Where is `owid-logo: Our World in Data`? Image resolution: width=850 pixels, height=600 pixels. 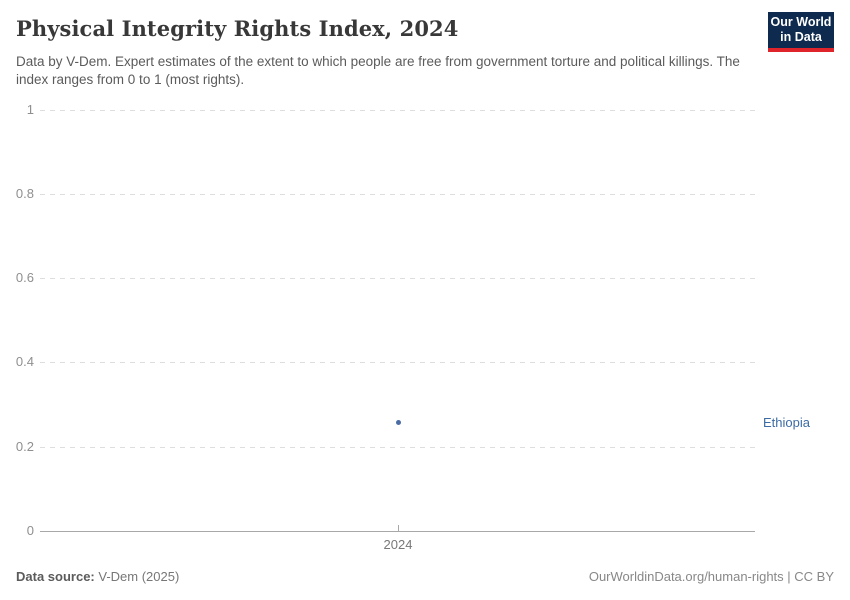
owid-logo: Our World in Data is located at coordinates (801, 32).